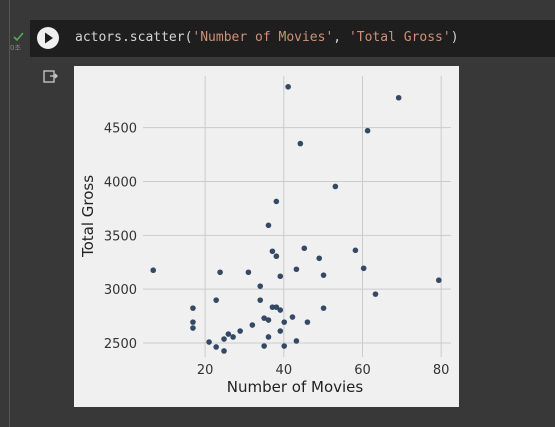 Image resolution: width=555 pixels, height=427 pixels. Describe the element at coordinates (441, 370) in the screenshot. I see `x-tick-label: 80` at that location.